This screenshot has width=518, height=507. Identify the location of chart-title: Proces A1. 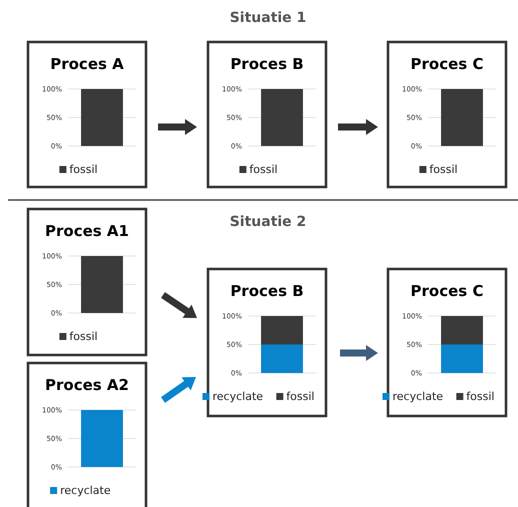
(87, 231).